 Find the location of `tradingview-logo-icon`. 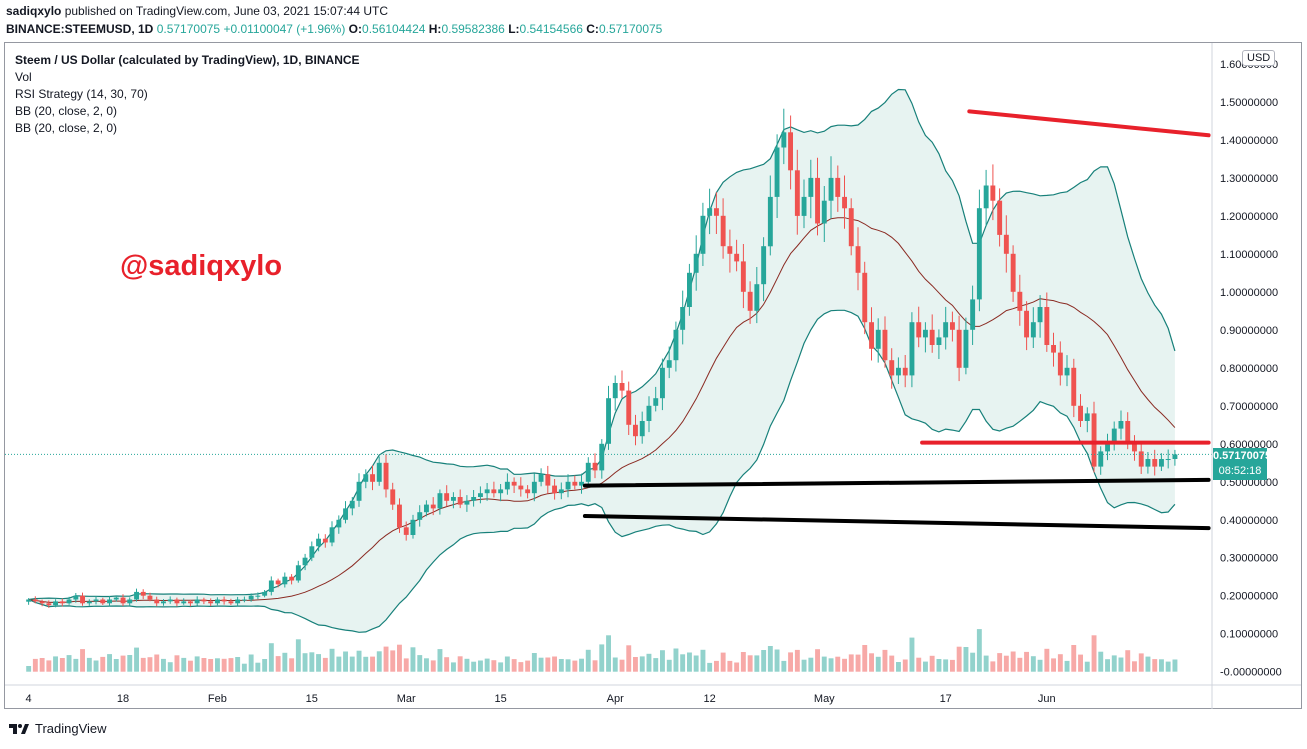

tradingview-logo-icon is located at coordinates (19, 728).